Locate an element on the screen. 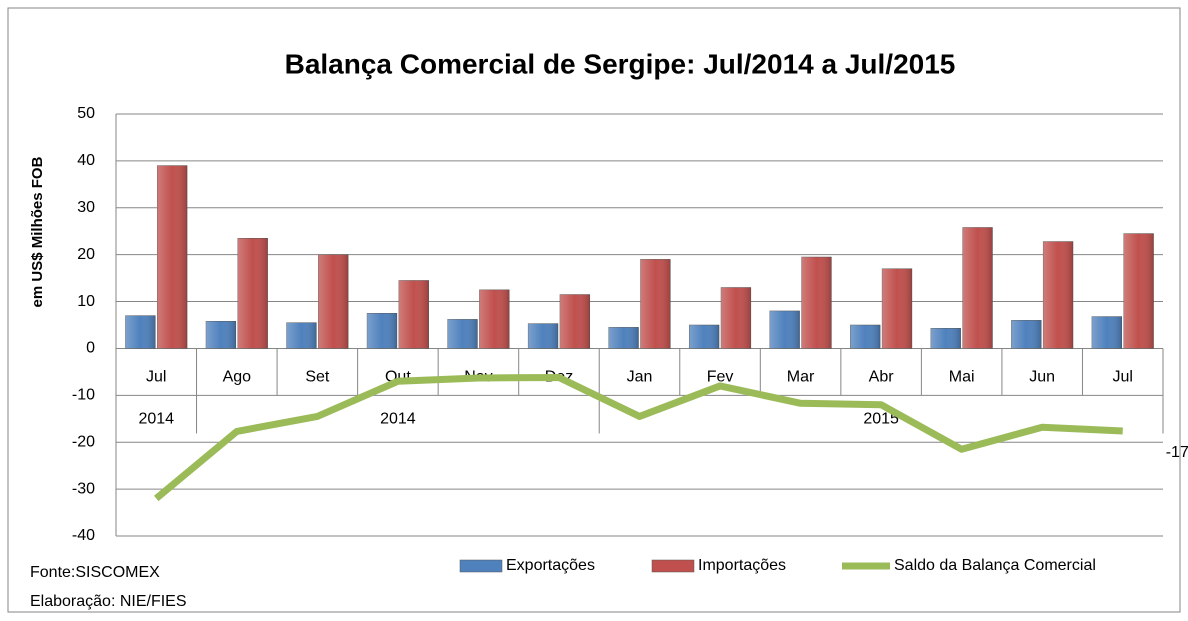 The width and height of the screenshot is (1188, 621). legend-label: Exportações is located at coordinates (550, 565).